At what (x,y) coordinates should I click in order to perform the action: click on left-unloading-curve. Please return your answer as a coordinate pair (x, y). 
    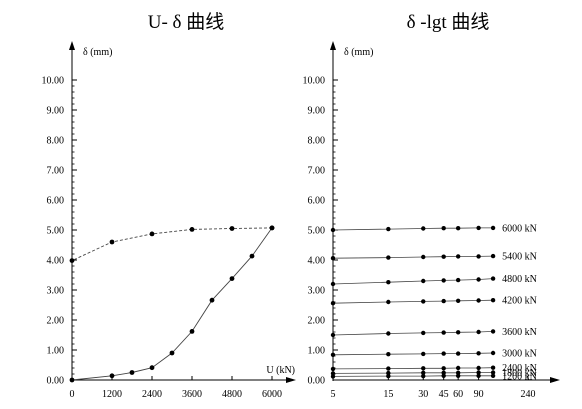
    Looking at the image, I should click on (172, 244).